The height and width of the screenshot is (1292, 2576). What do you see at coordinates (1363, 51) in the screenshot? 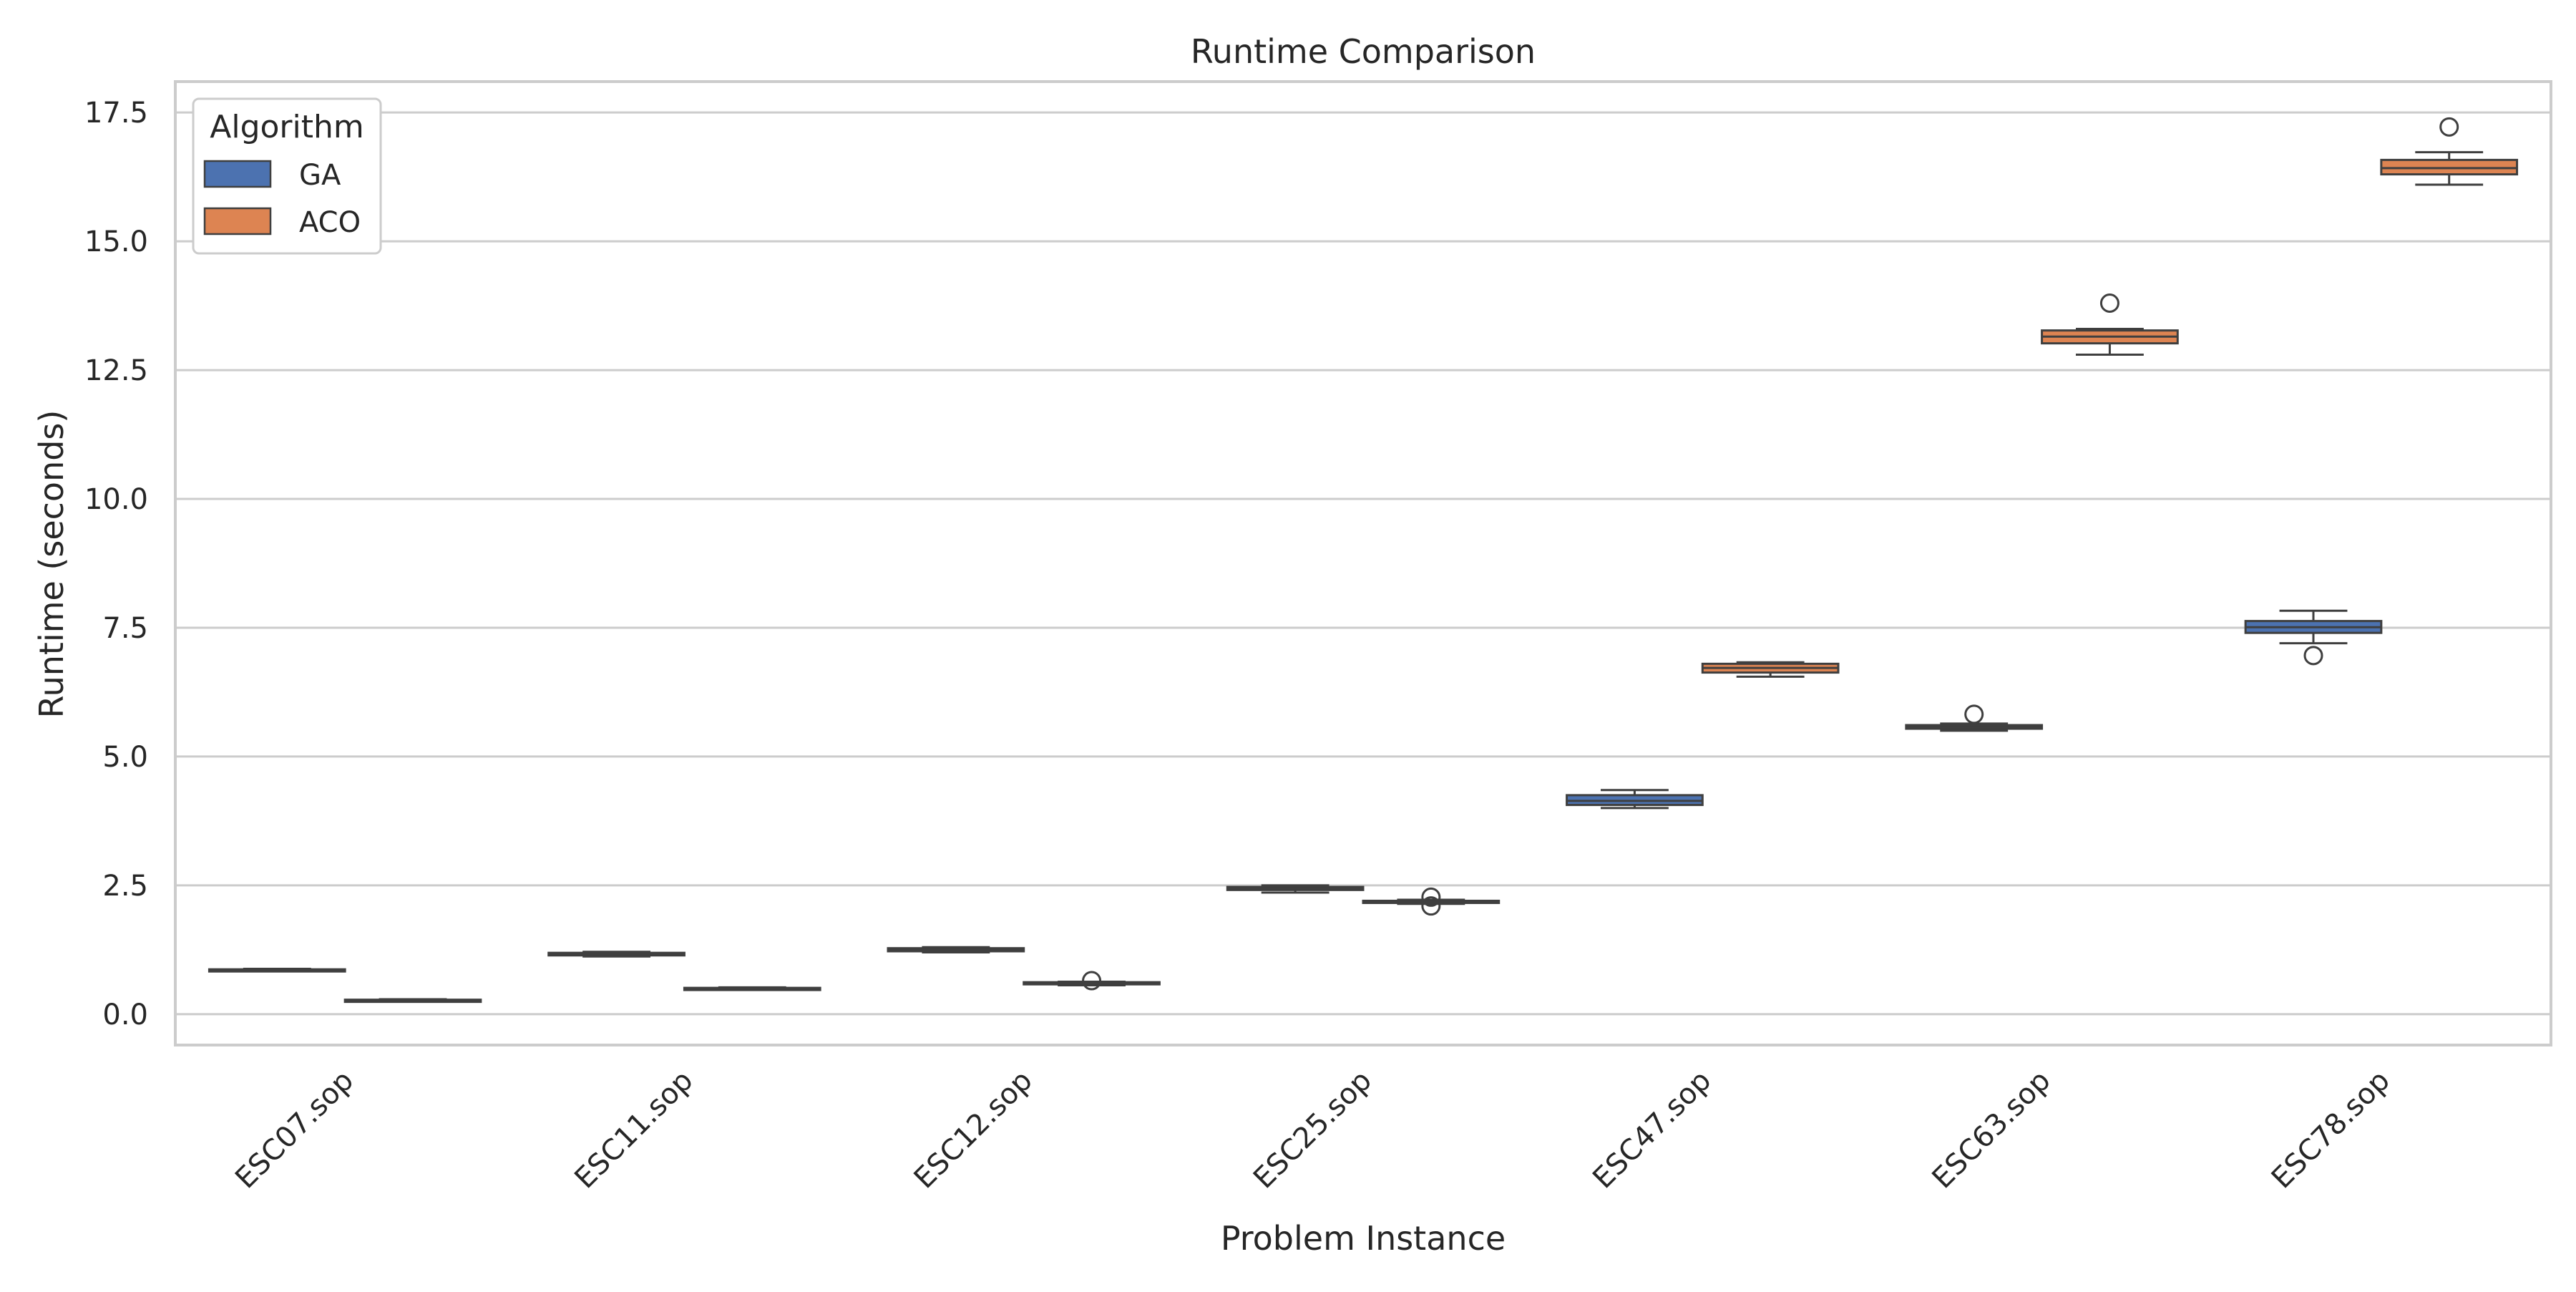
I see `chart-title: Runtime Comparison` at bounding box center [1363, 51].